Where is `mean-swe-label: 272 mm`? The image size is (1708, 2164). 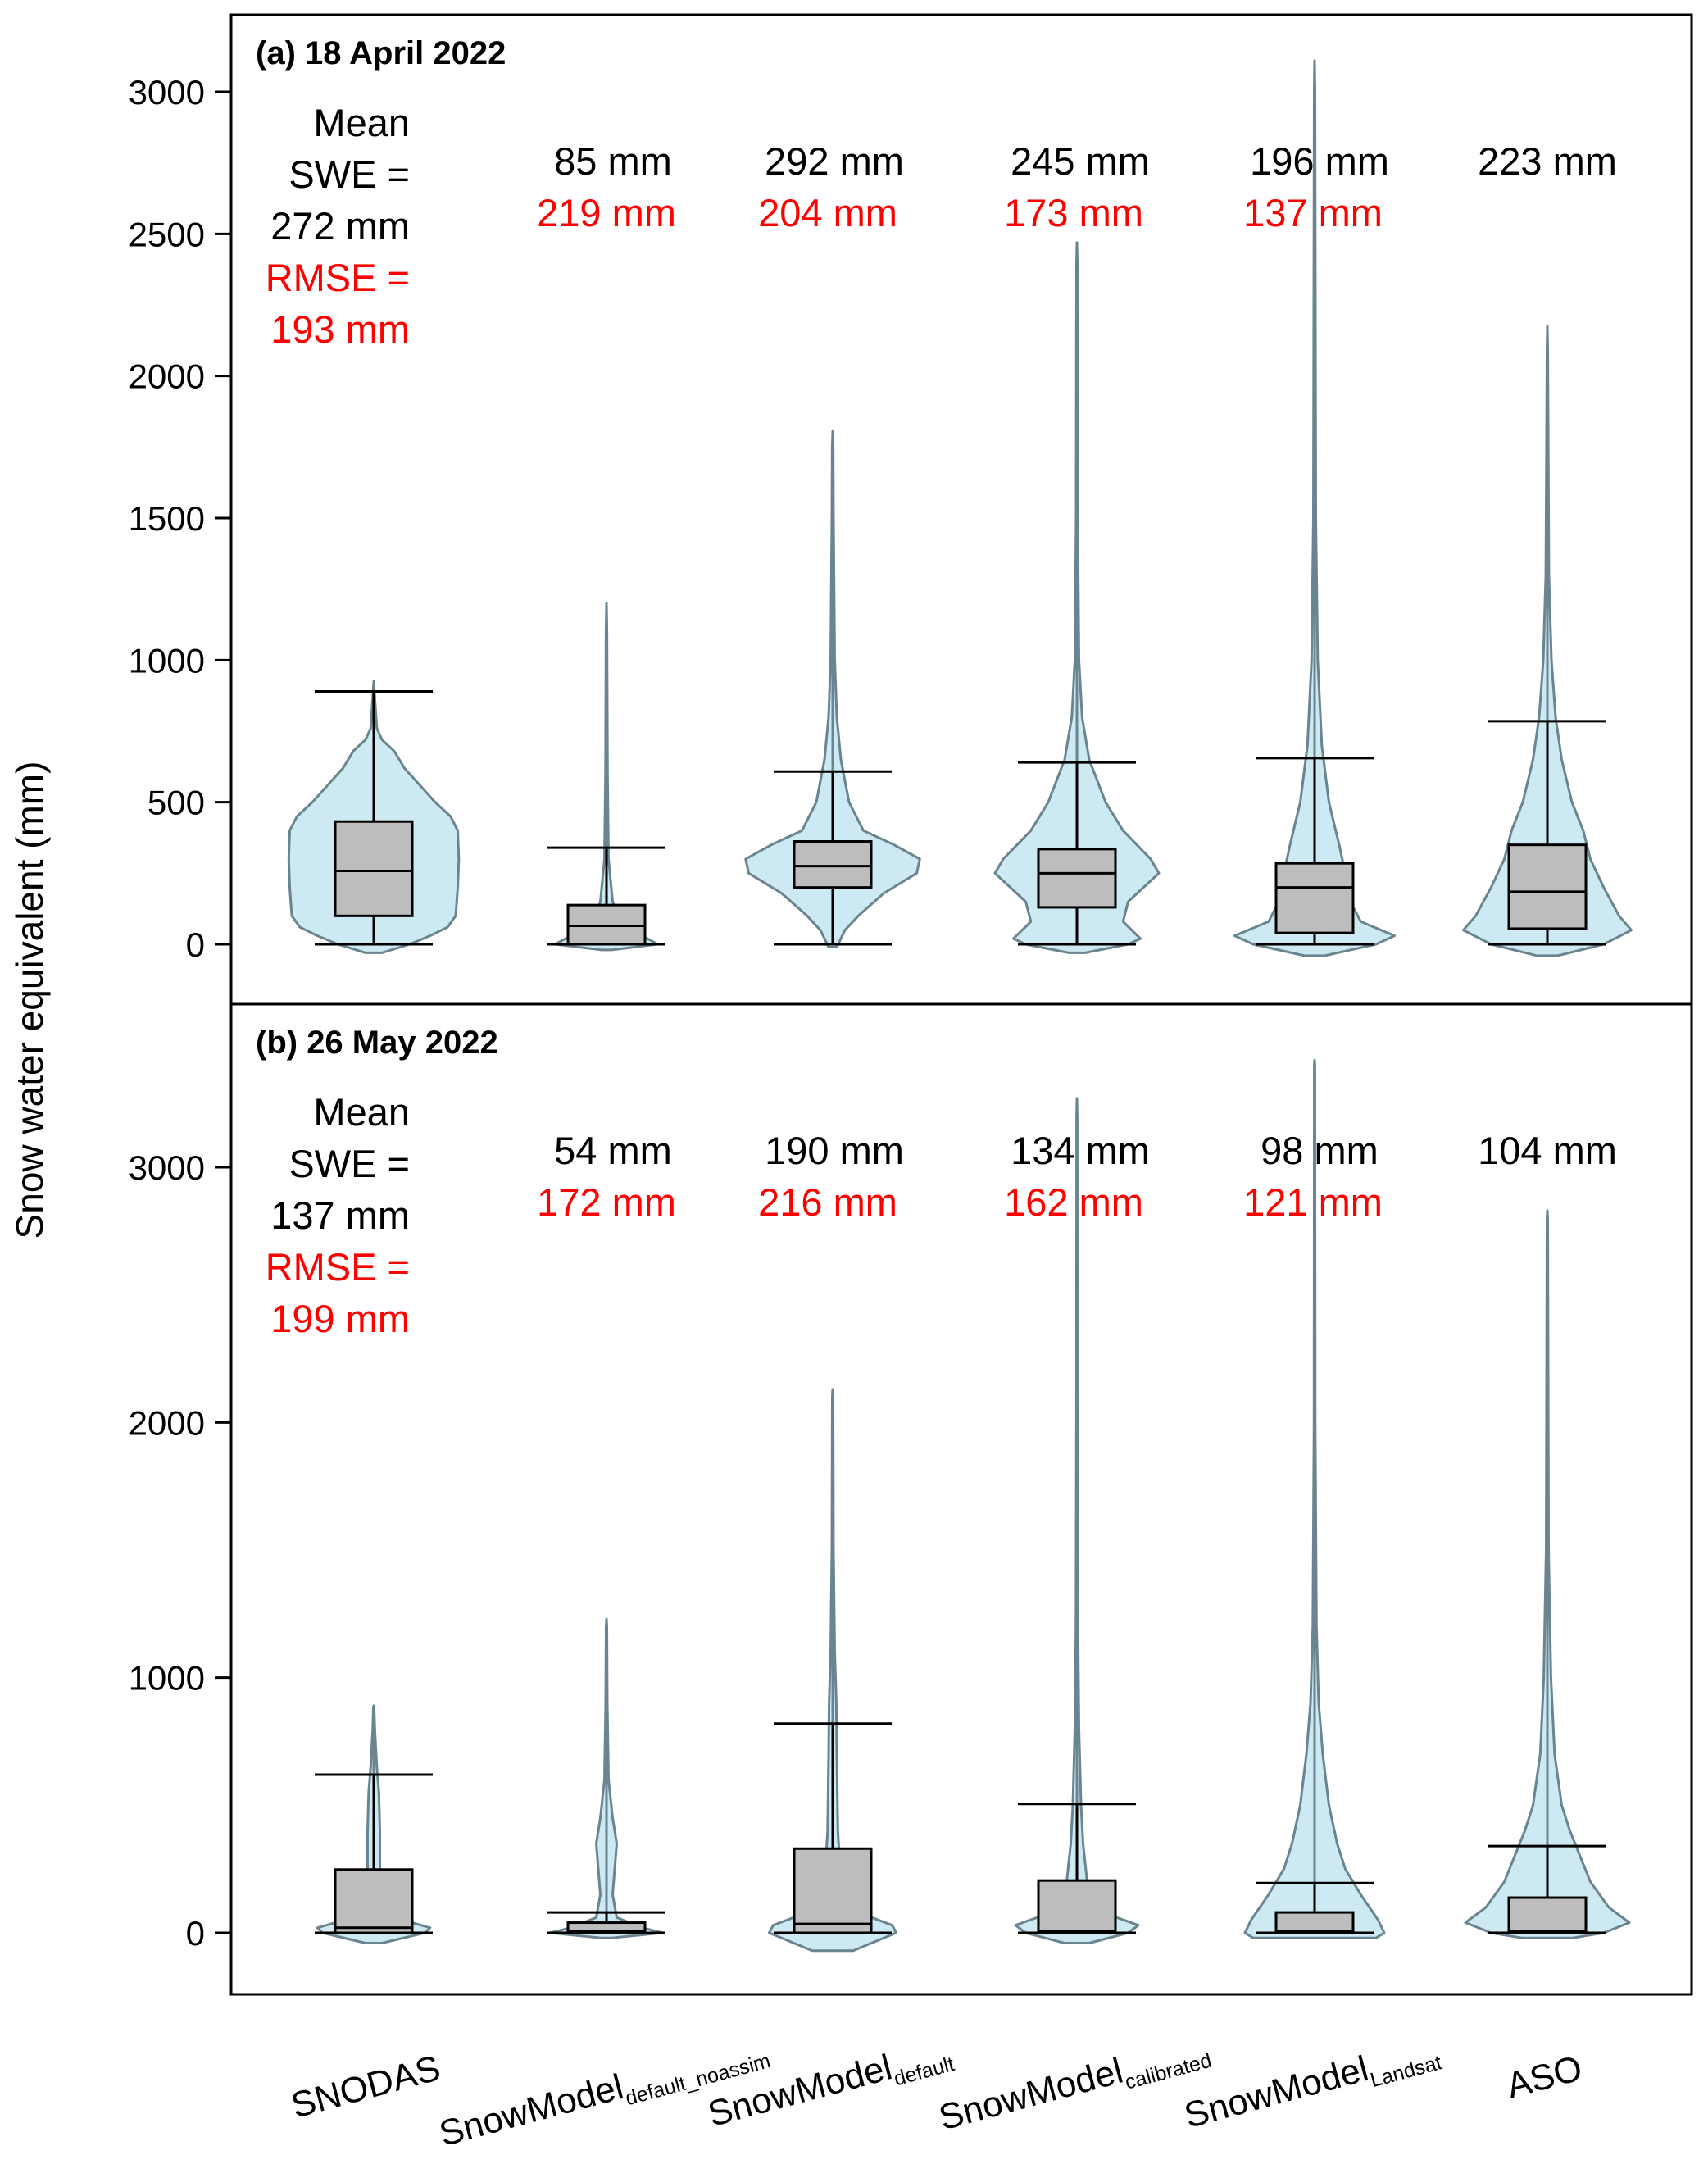 mean-swe-label: 272 mm is located at coordinates (340, 226).